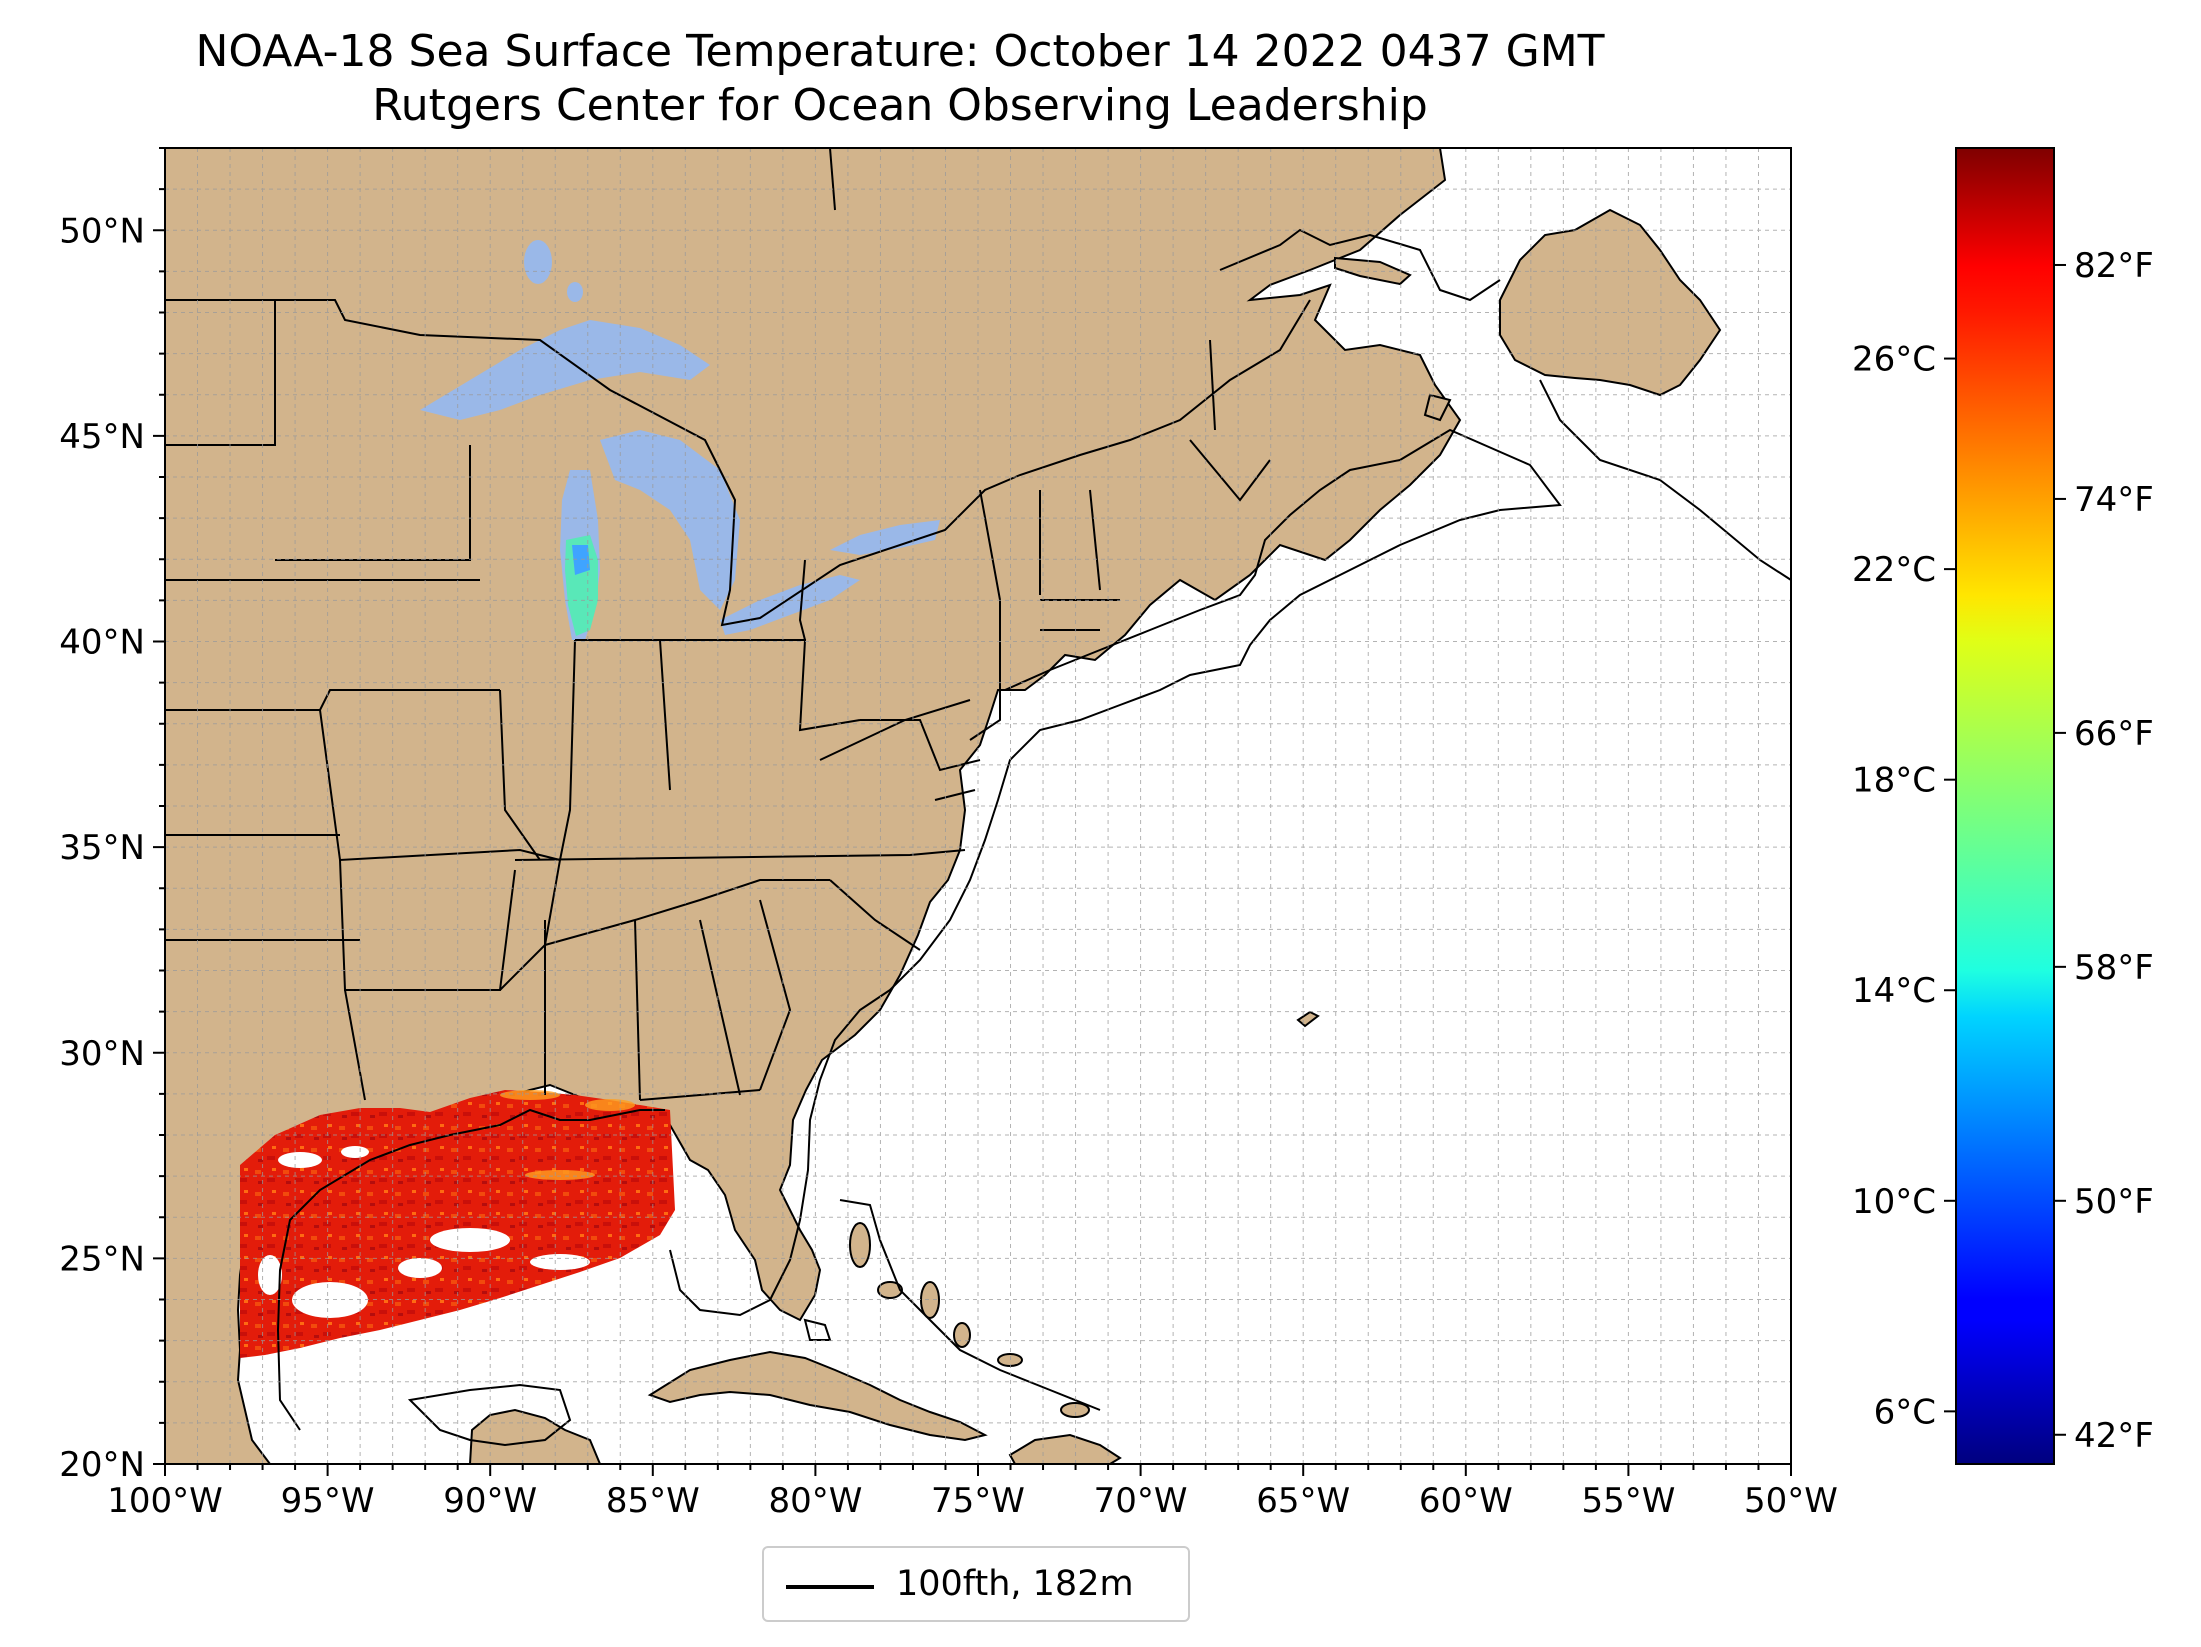 This screenshot has height=1647, width=2201. I want to click on lon-tick-label: 80°W, so click(815, 1501).